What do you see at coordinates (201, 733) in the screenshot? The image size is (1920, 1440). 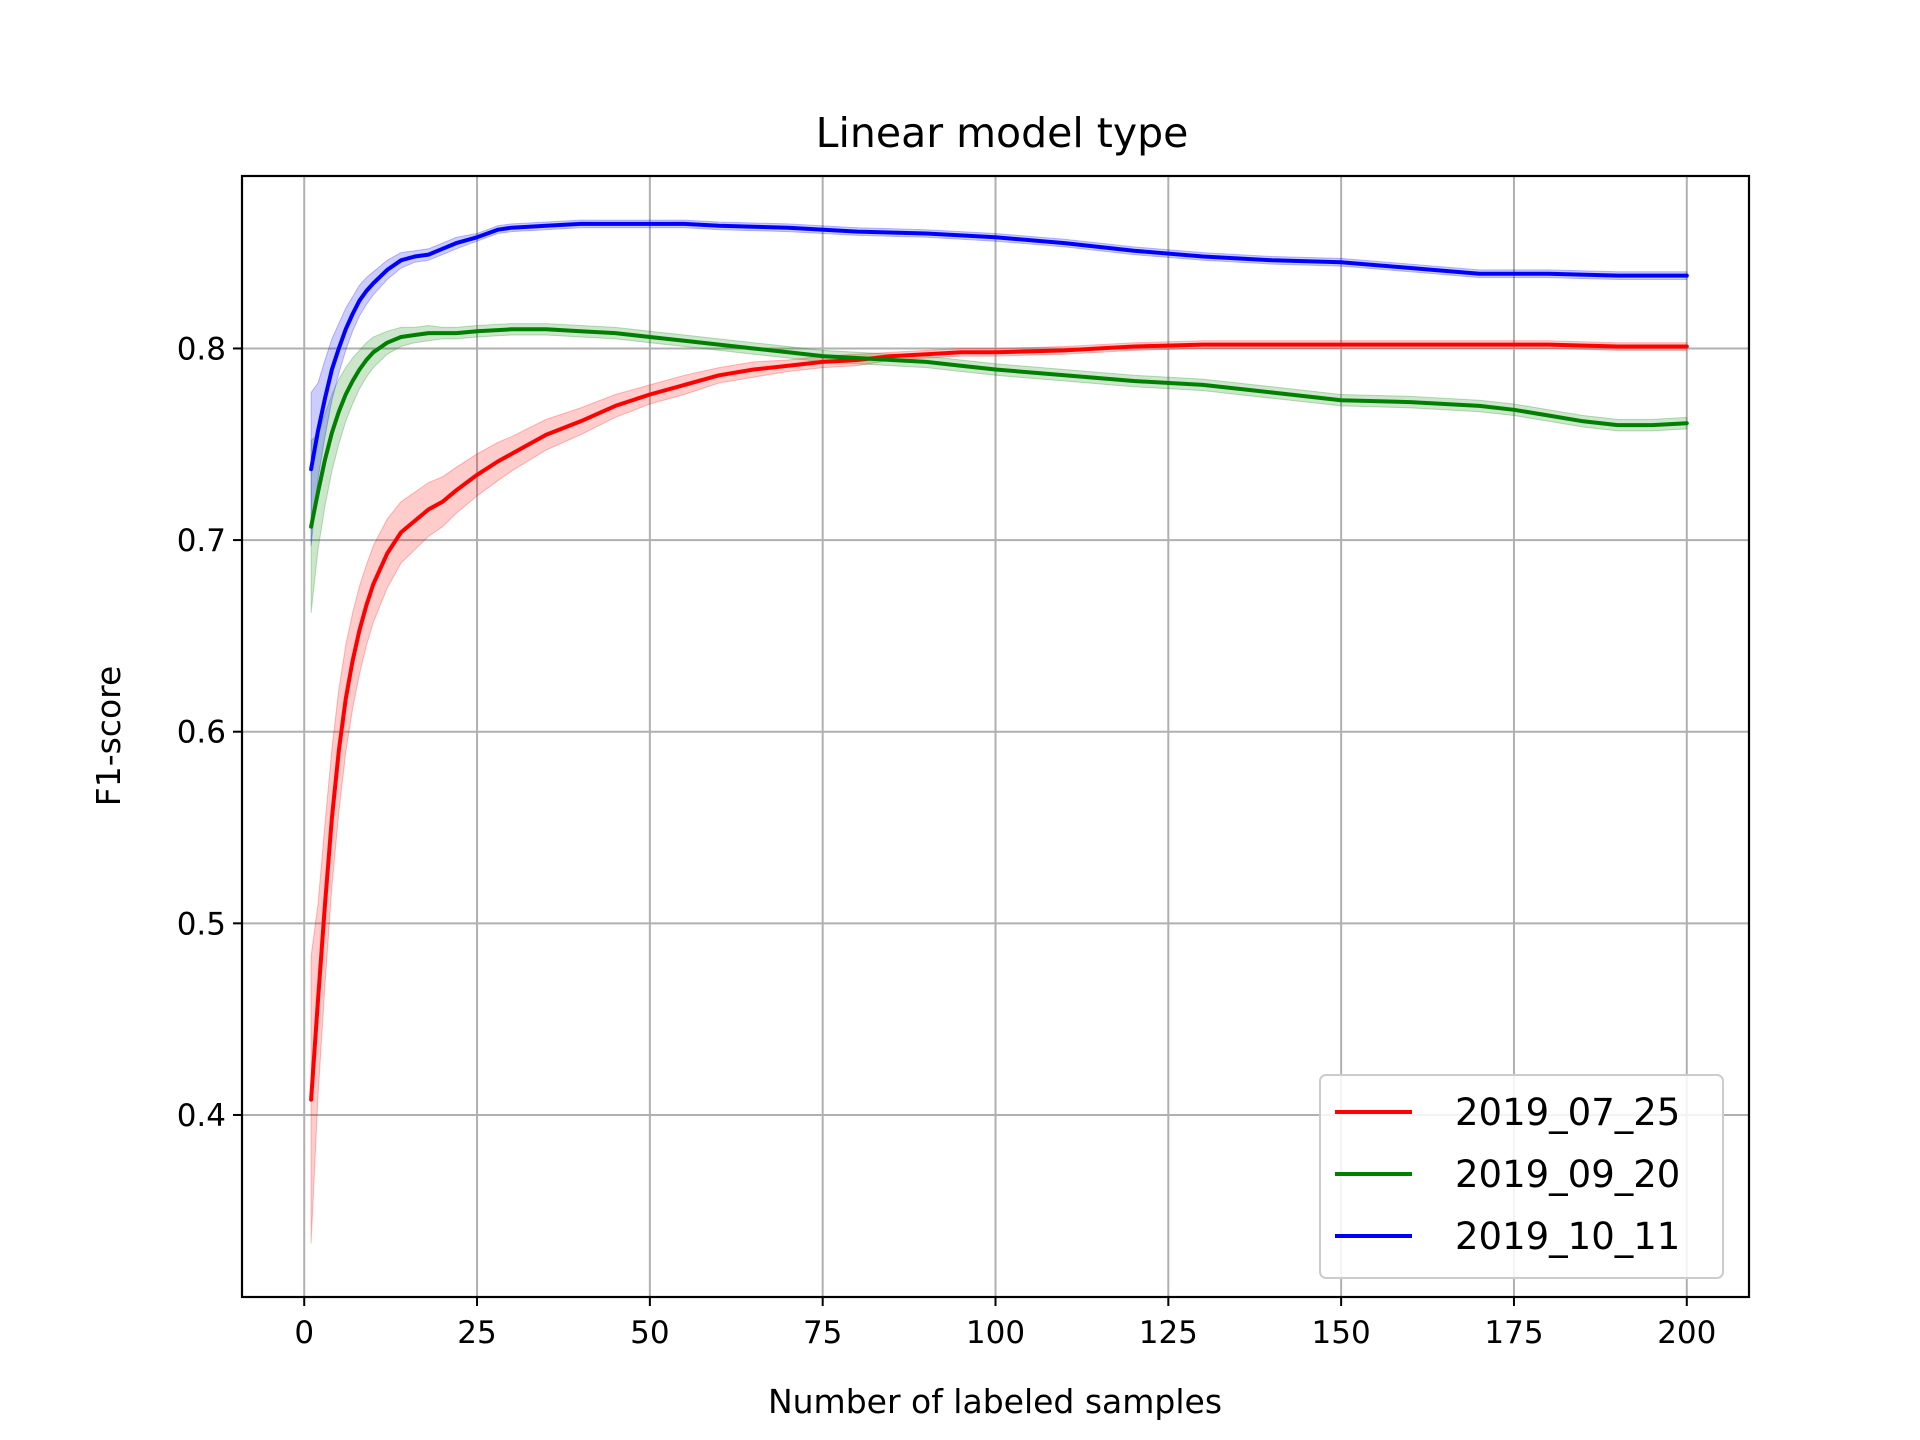 I see `y-tick-label: 0.6` at bounding box center [201, 733].